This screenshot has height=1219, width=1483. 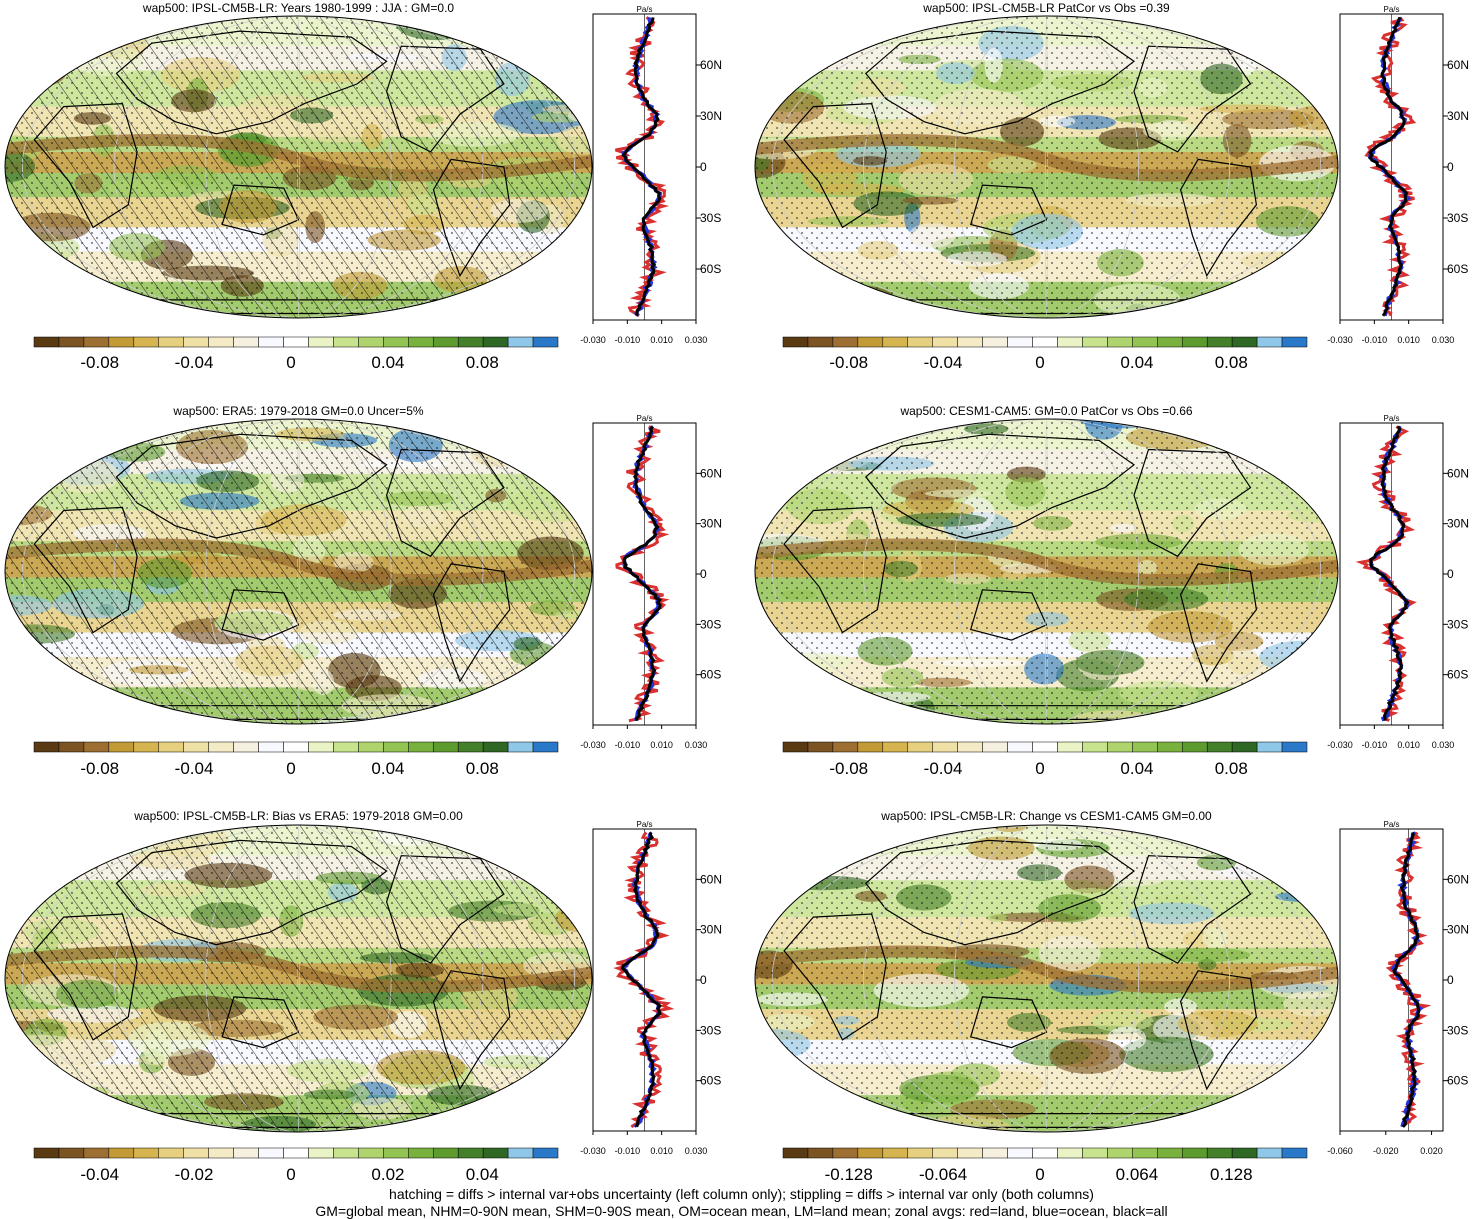 What do you see at coordinates (1137, 1174) in the screenshot?
I see `colorbar-tick-label: 0.064` at bounding box center [1137, 1174].